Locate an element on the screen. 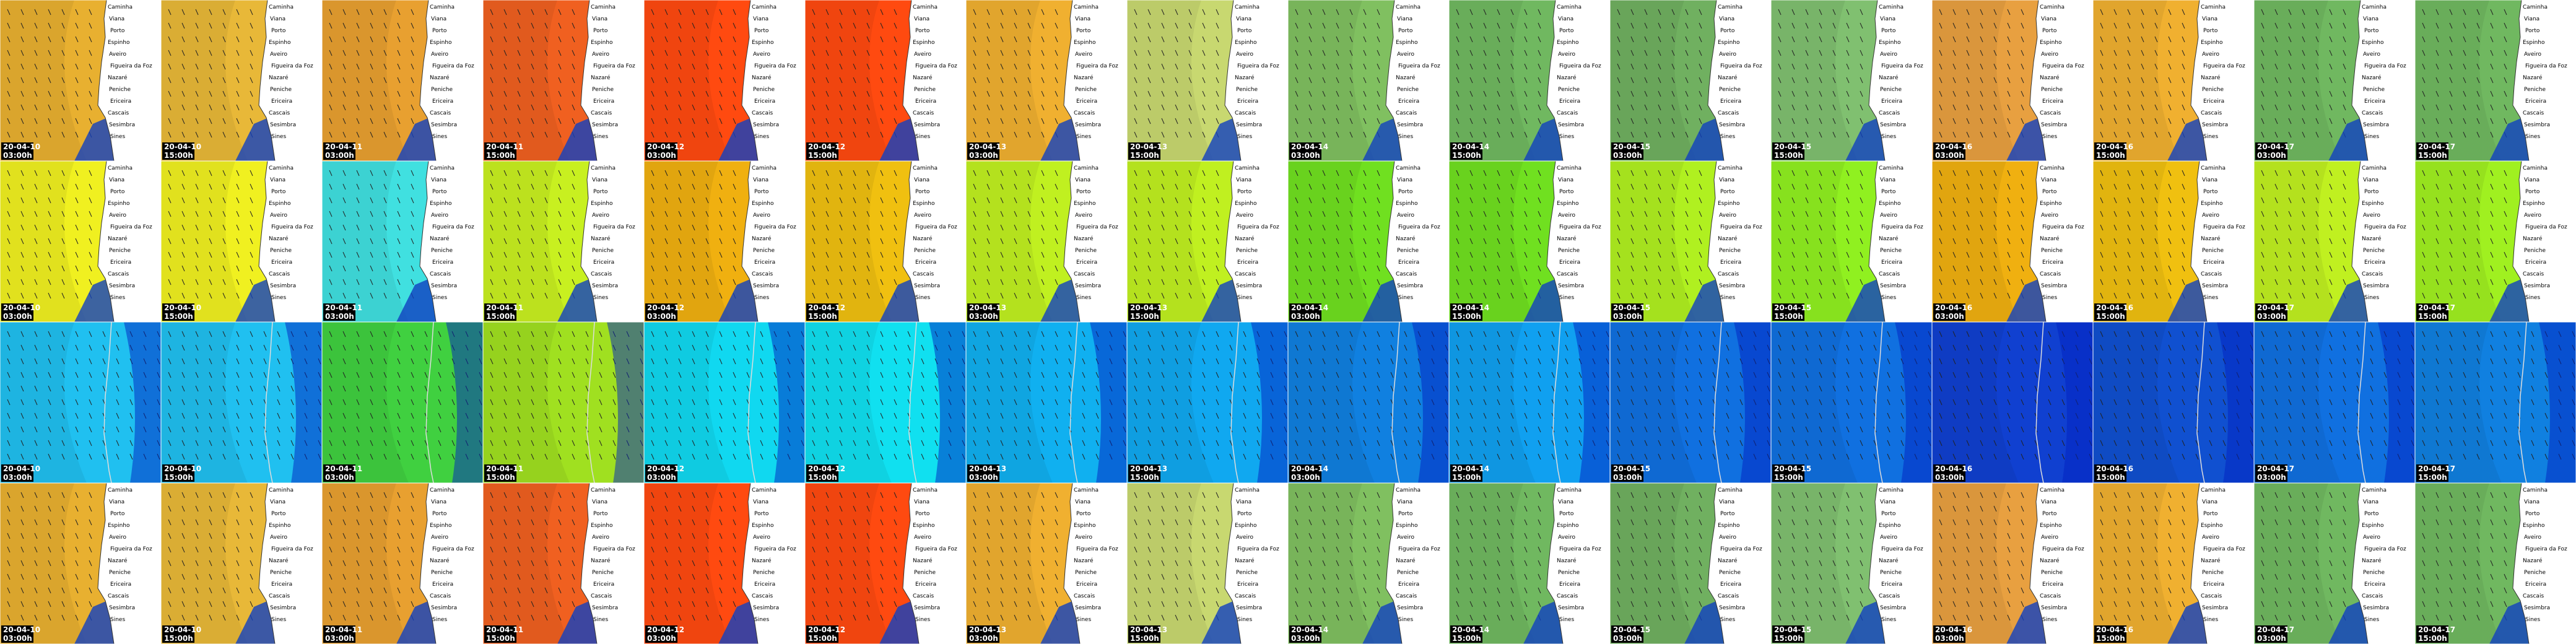 The width and height of the screenshot is (2576, 644). place-name: Nazaré is located at coordinates (118, 238).